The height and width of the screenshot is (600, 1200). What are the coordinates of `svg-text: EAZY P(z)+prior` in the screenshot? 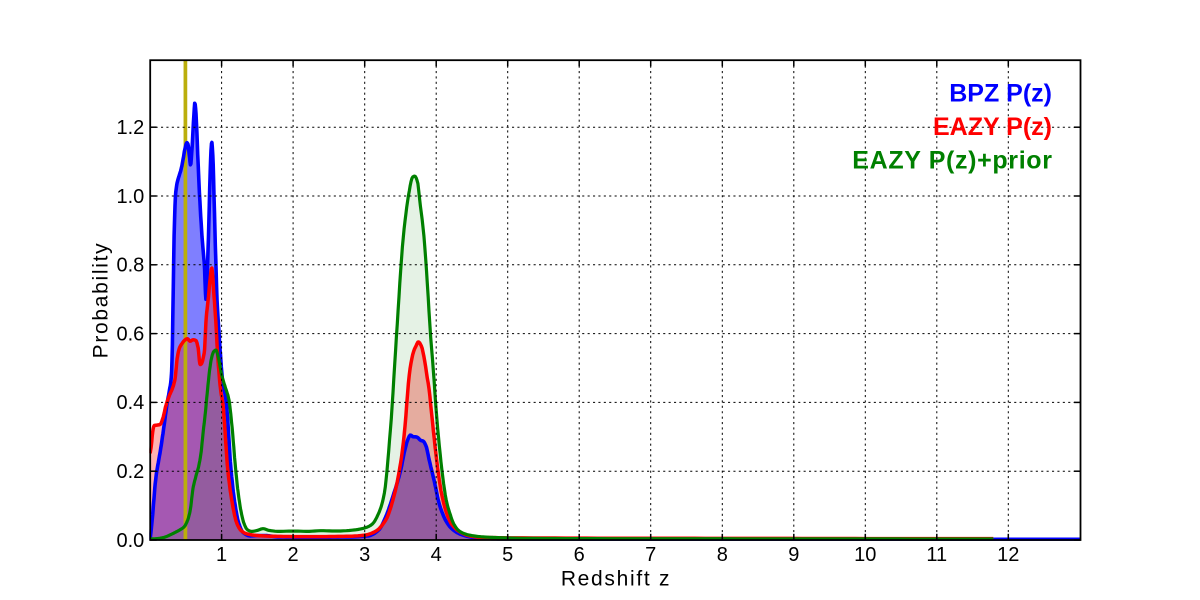 It's located at (952, 161).